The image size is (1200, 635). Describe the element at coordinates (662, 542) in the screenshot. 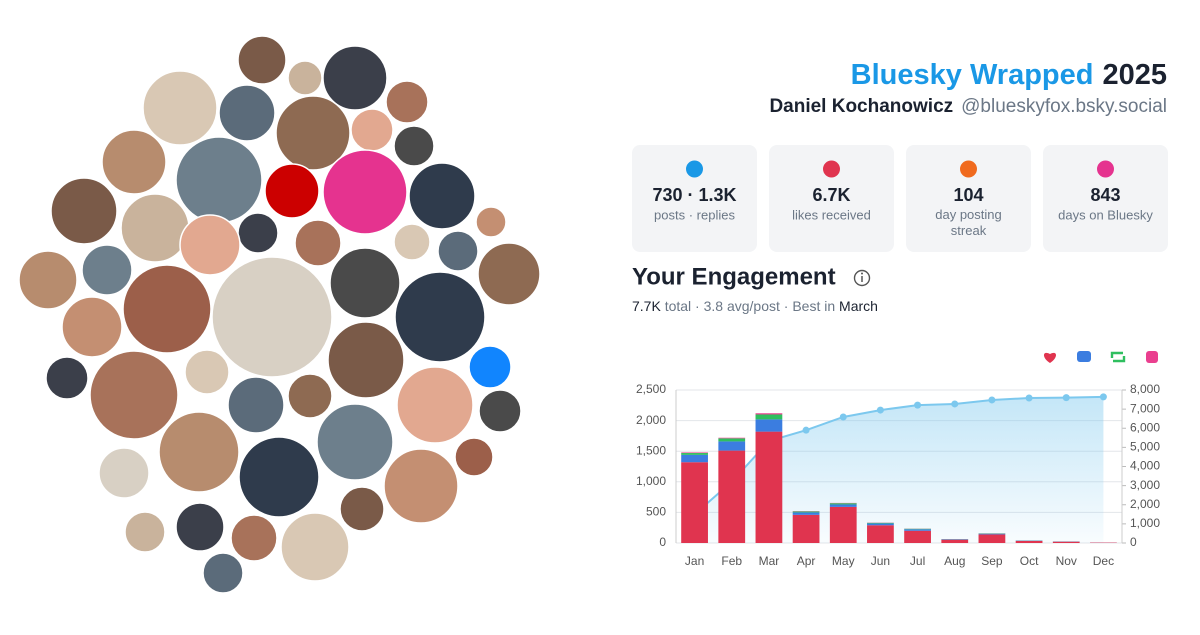

I see `y-tick-label: 0` at that location.